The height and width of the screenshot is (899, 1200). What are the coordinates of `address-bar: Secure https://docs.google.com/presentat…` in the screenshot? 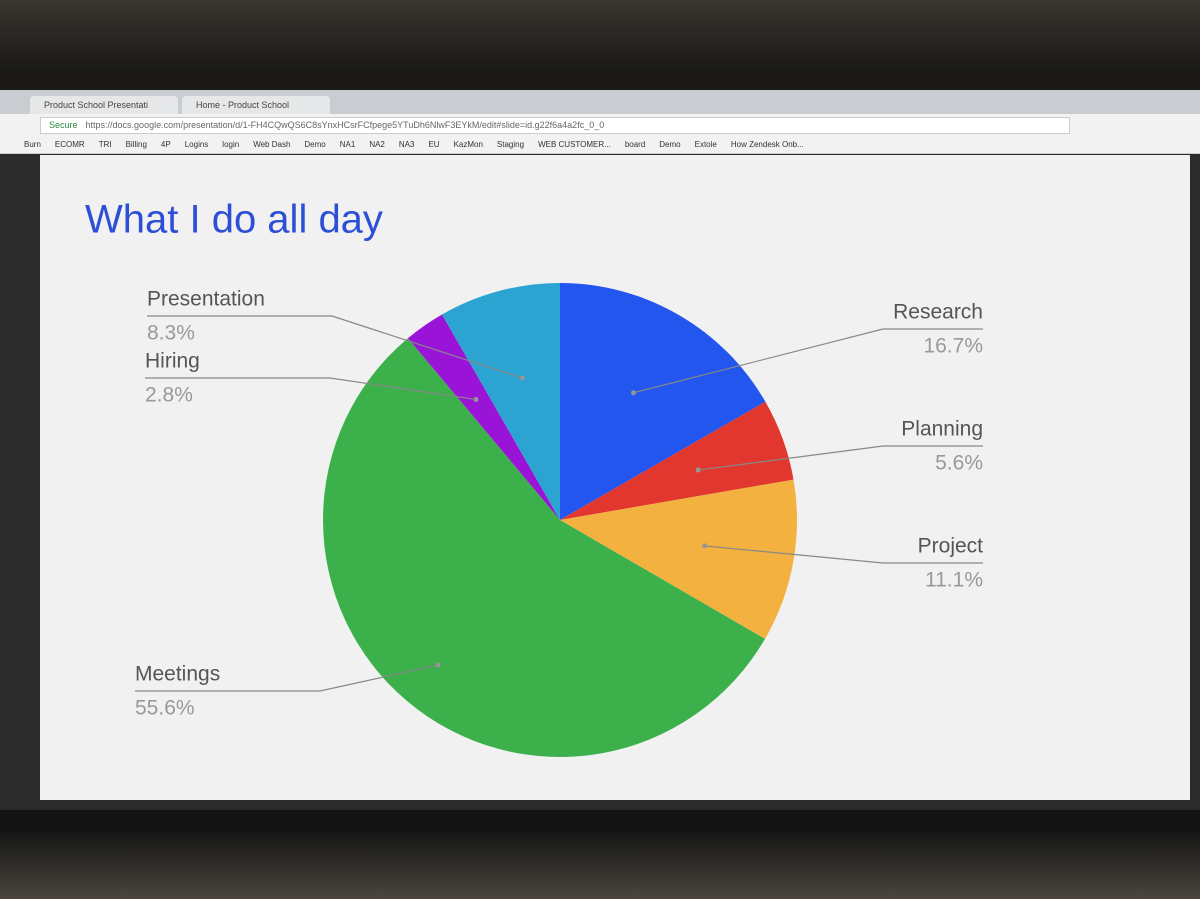 It's located at (600, 125).